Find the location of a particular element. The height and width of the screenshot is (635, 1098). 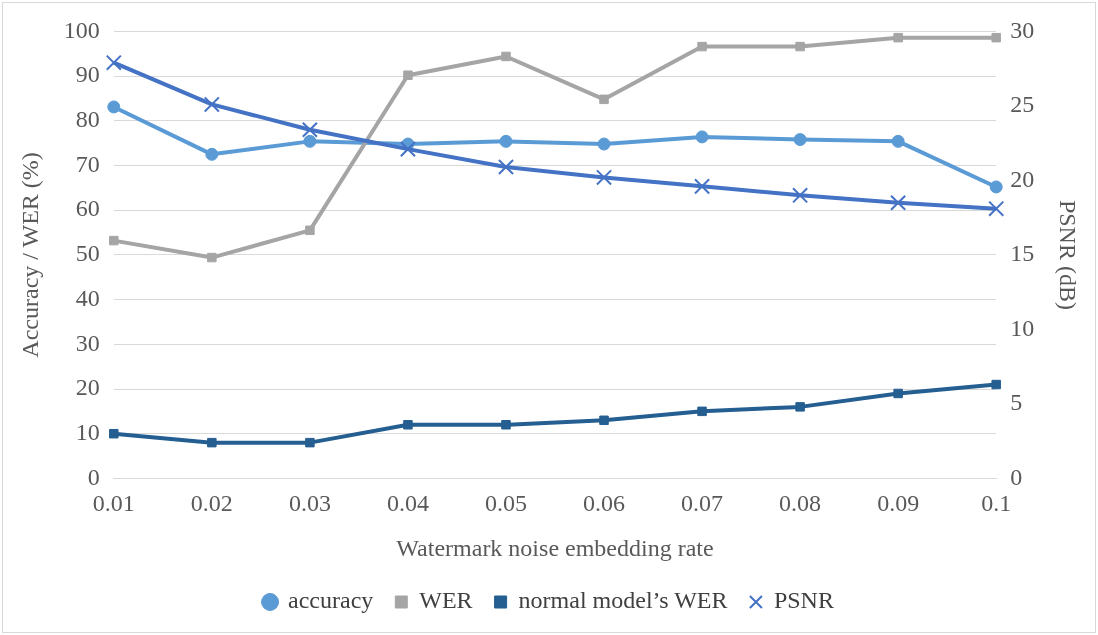

y-tick-label: 90 is located at coordinates (87, 74).